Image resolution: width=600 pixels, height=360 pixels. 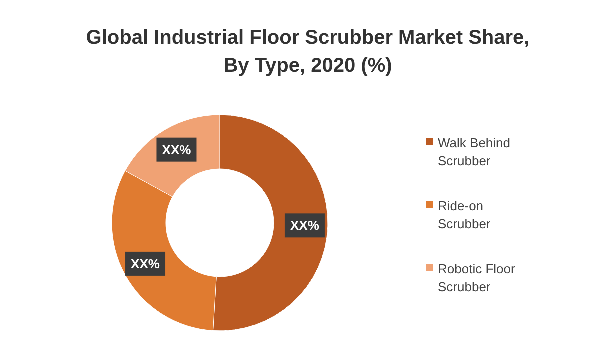 What do you see at coordinates (477, 278) in the screenshot?
I see `legend-label: Robotic Floor Scrubber` at bounding box center [477, 278].